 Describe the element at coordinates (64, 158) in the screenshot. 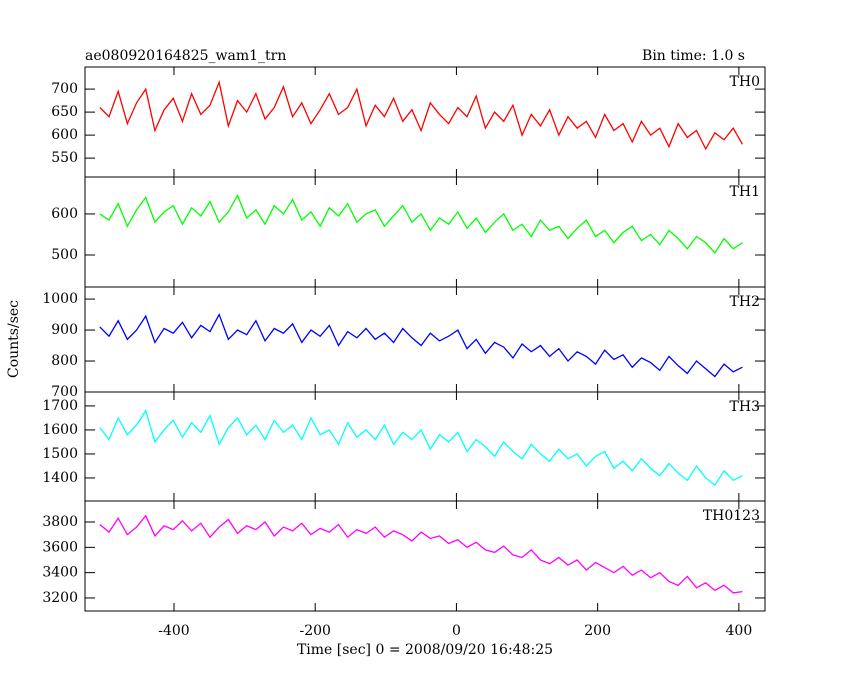

I see `y-tick-label: 550` at that location.